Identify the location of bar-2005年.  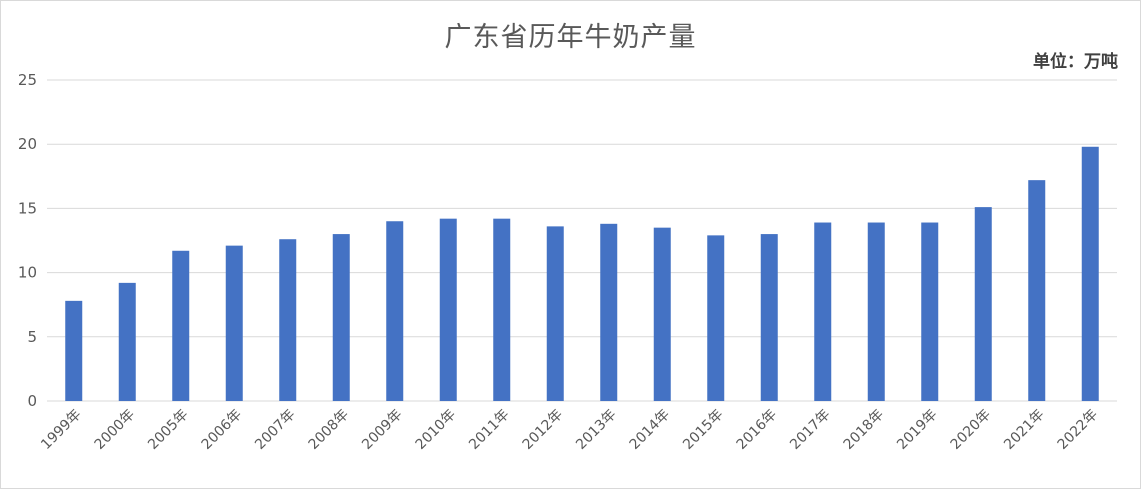
(181, 325).